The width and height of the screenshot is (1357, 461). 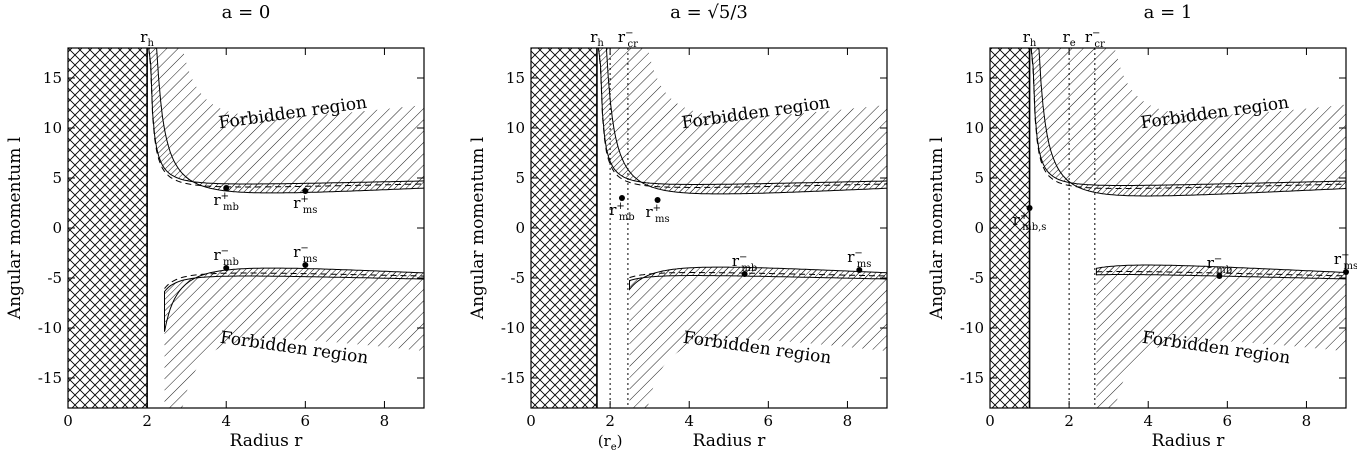 What do you see at coordinates (610, 442) in the screenshot?
I see `bottom-extra-label: (re)` at bounding box center [610, 442].